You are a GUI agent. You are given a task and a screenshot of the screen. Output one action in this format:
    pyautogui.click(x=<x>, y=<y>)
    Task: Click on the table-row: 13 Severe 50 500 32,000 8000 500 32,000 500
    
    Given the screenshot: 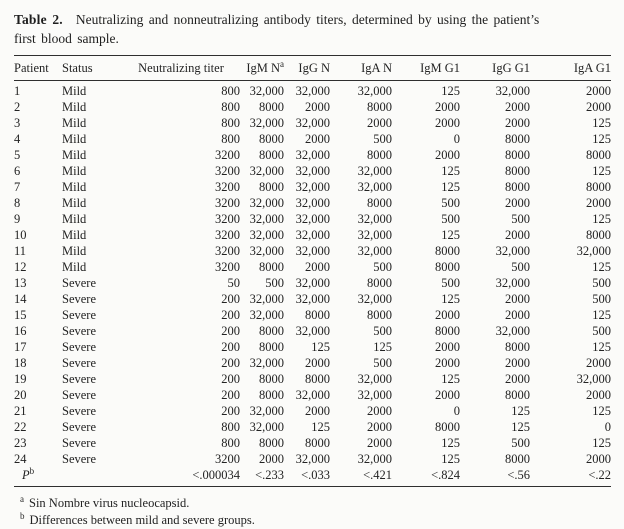 What is the action you would take?
    pyautogui.click(x=312, y=284)
    